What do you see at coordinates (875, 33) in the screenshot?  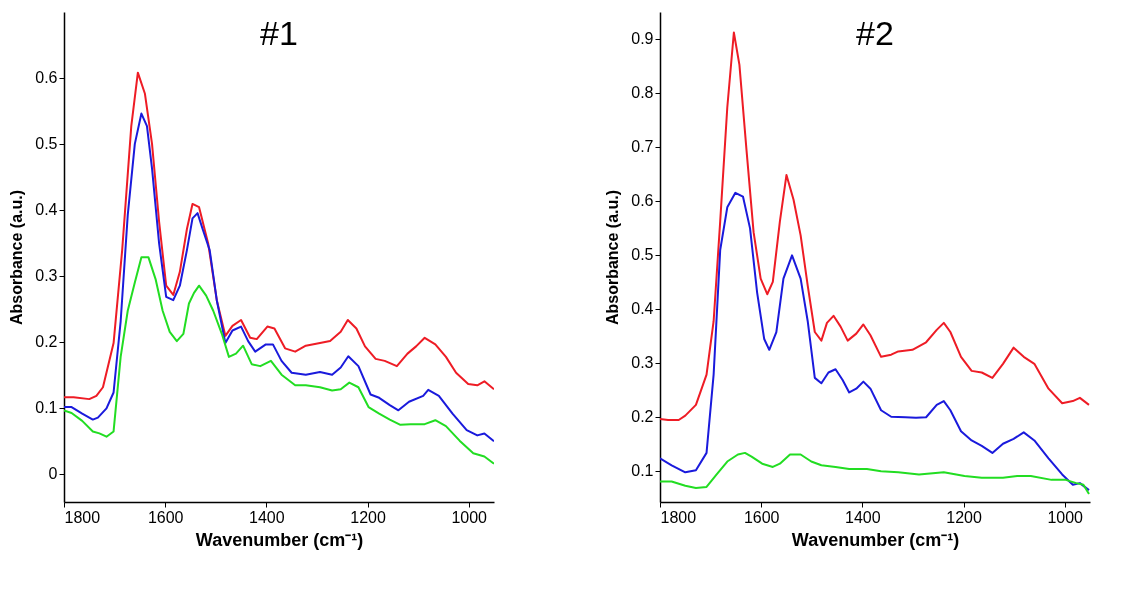 I see `chart-title: #2` at bounding box center [875, 33].